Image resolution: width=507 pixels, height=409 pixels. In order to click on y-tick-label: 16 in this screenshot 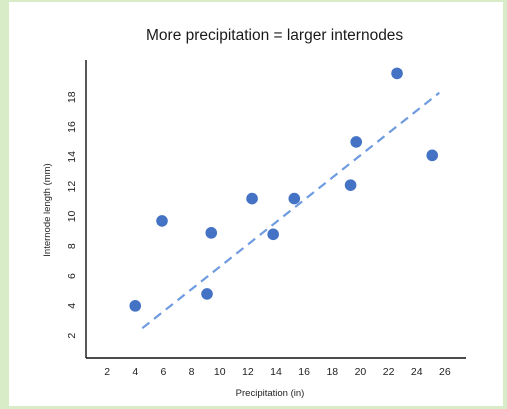, I will do `click(72, 127)`.